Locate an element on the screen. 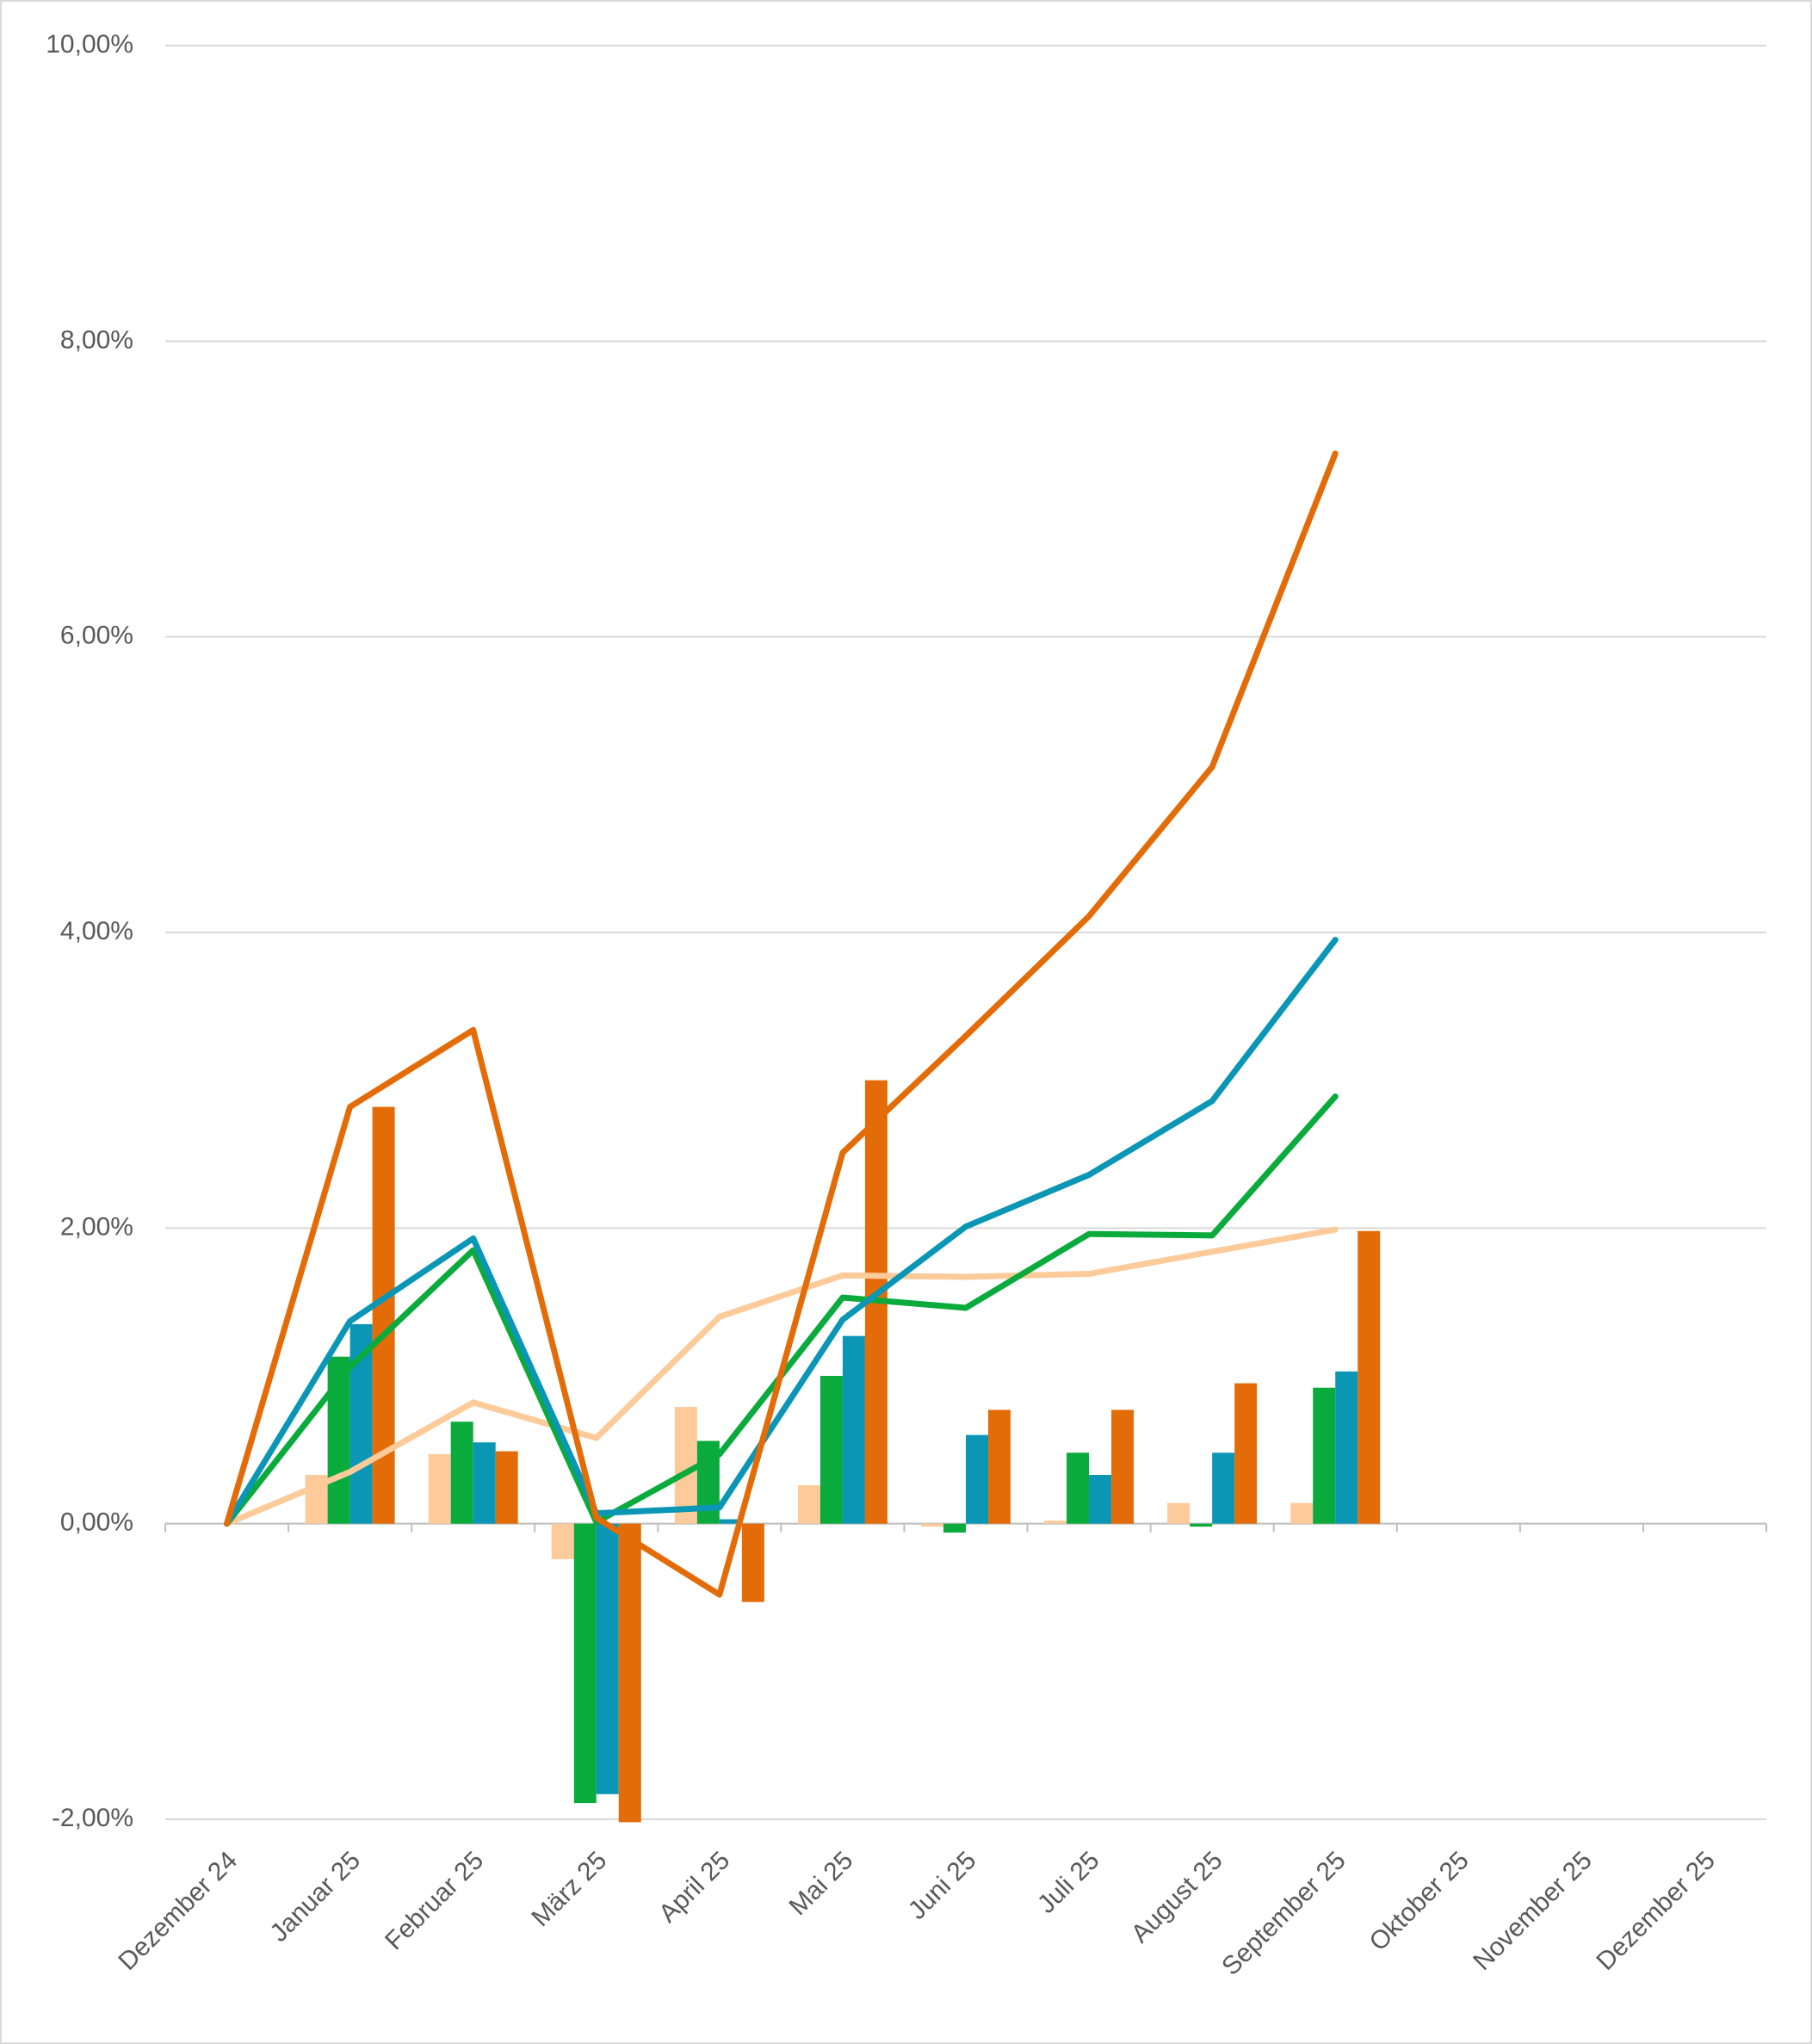 This screenshot has height=2044, width=1812. y-tick-label: 6,00% is located at coordinates (96, 636).